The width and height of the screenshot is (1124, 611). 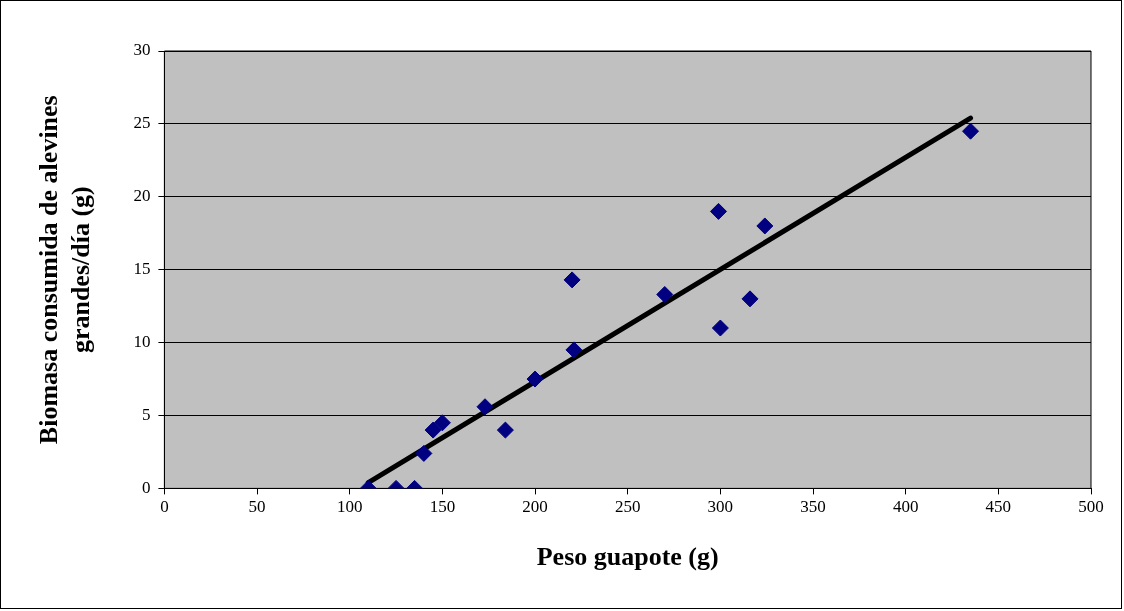 I want to click on y-tick-label: 20, so click(x=142, y=196).